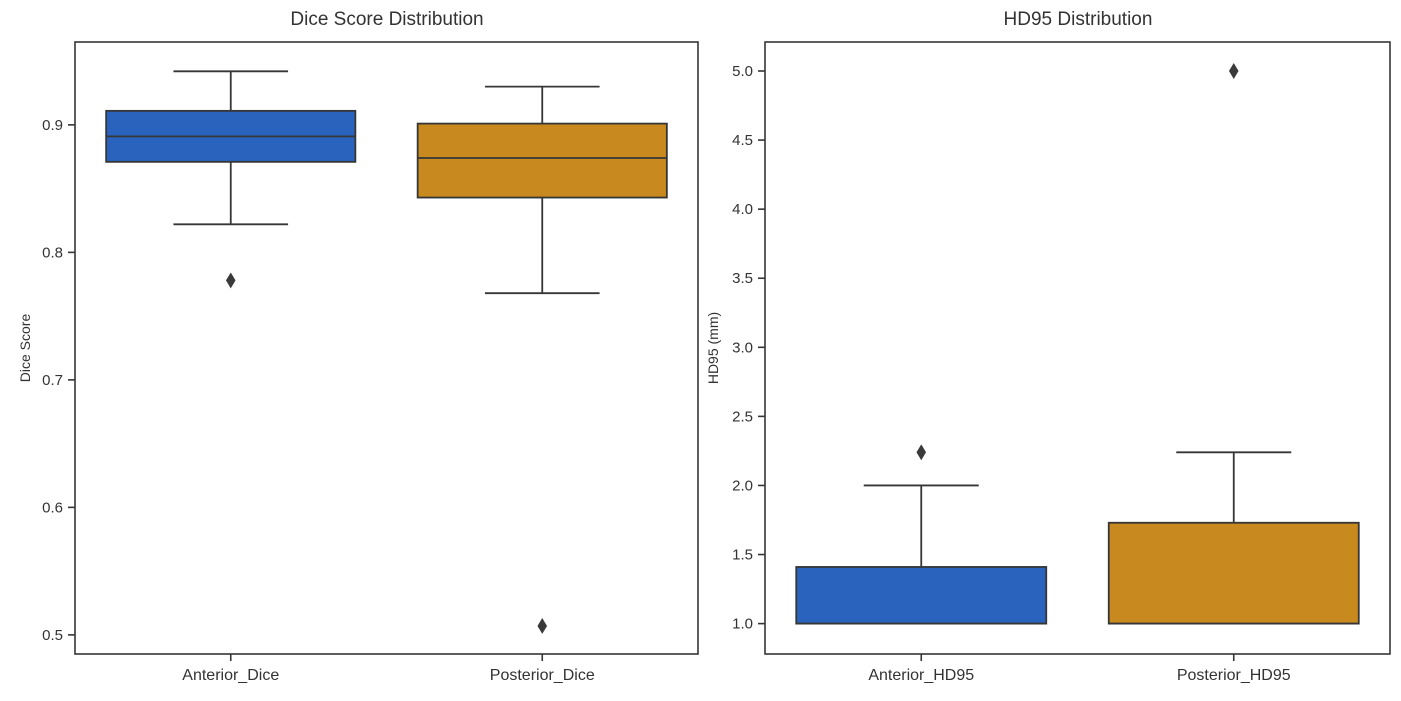 Image resolution: width=1401 pixels, height=701 pixels. I want to click on box-anterior_hd95, so click(921, 595).